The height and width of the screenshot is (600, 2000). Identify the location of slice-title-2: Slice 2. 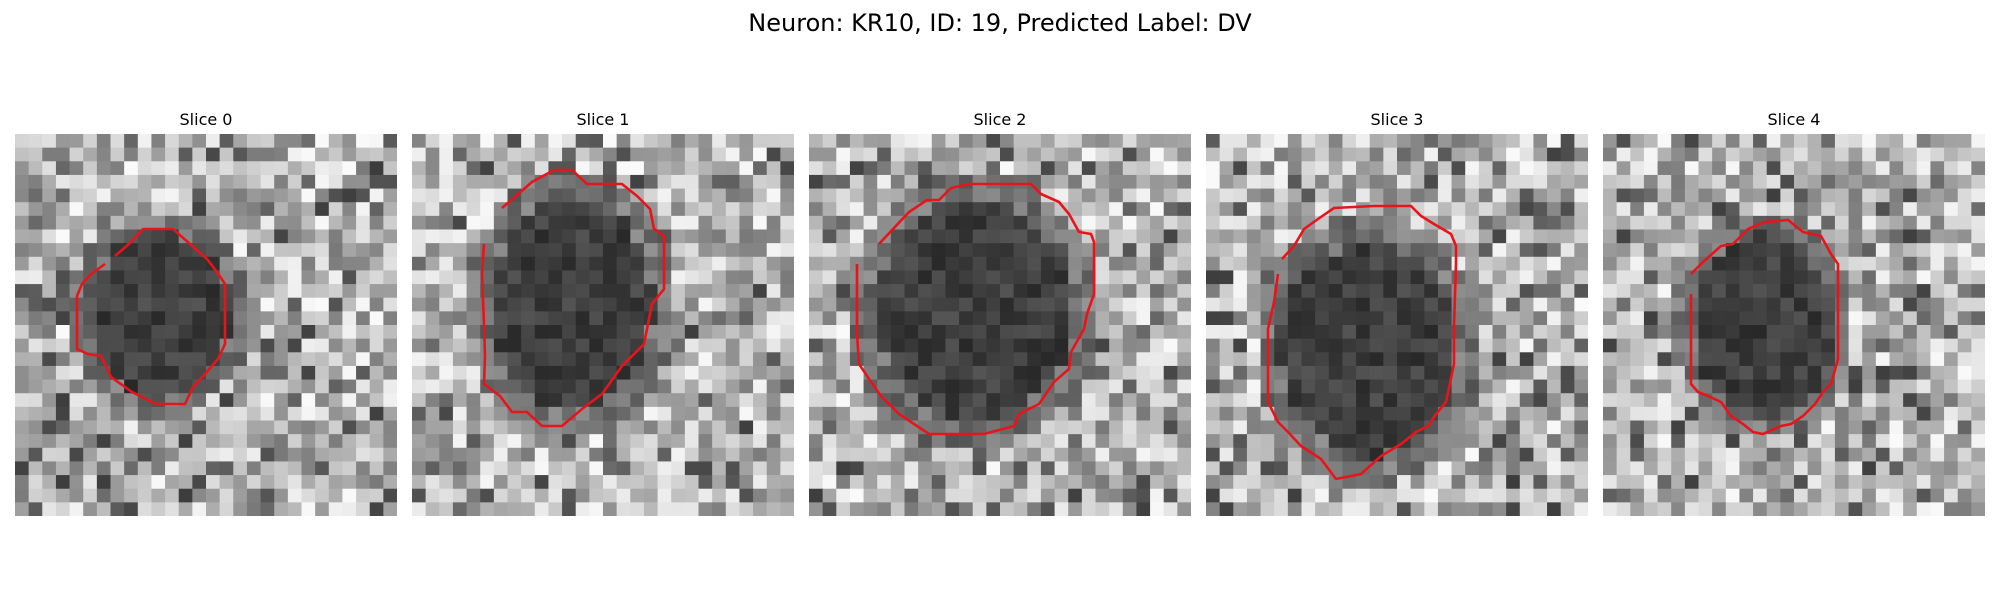
(1000, 119).